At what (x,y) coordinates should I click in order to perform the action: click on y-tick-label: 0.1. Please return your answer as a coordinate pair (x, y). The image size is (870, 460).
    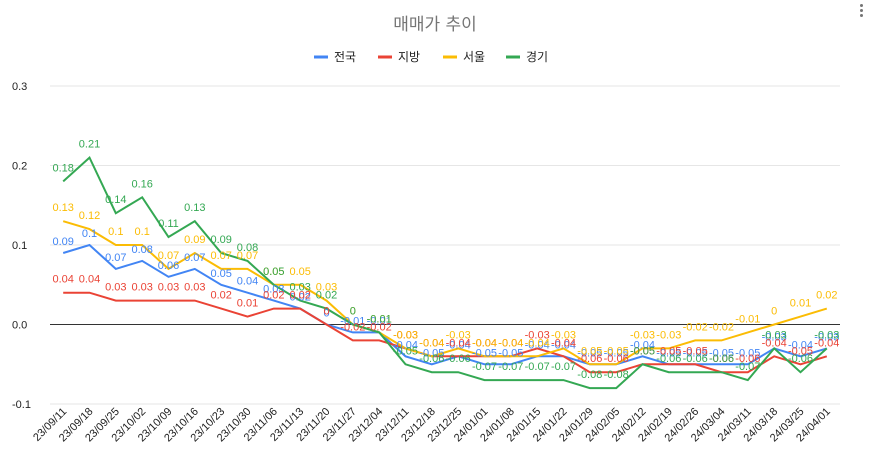
    Looking at the image, I should click on (19, 246).